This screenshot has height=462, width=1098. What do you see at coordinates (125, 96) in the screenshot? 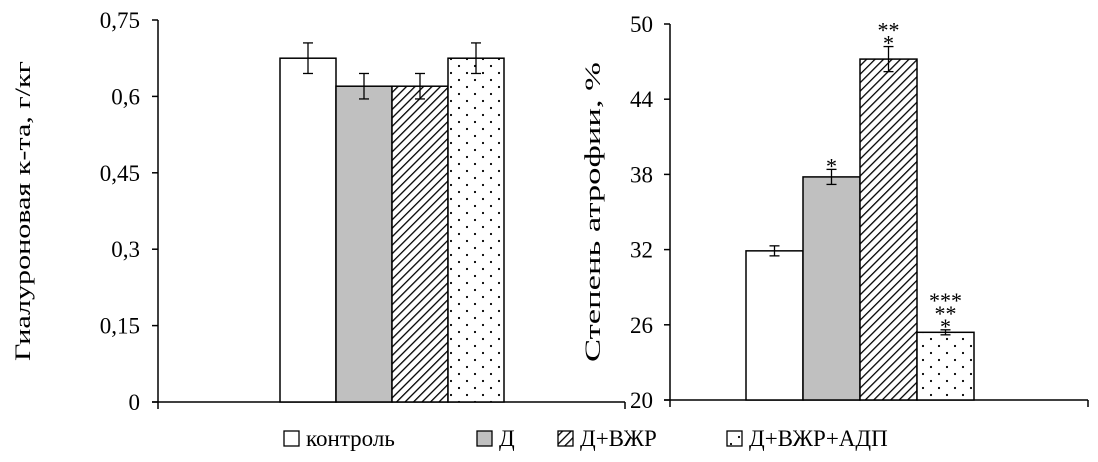
I see `y-tick-label: 0,6` at bounding box center [125, 96].